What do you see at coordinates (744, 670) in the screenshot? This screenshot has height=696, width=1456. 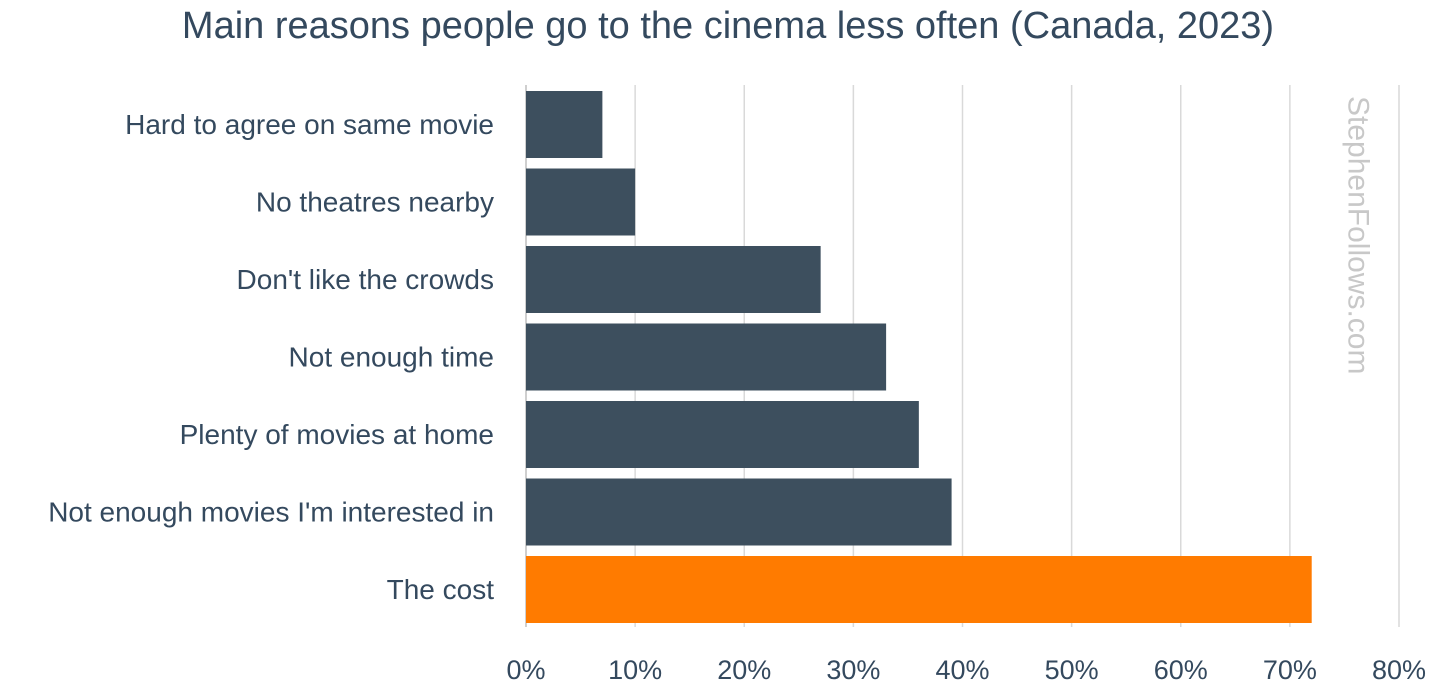 I see `x-tick-label: 20%` at bounding box center [744, 670].